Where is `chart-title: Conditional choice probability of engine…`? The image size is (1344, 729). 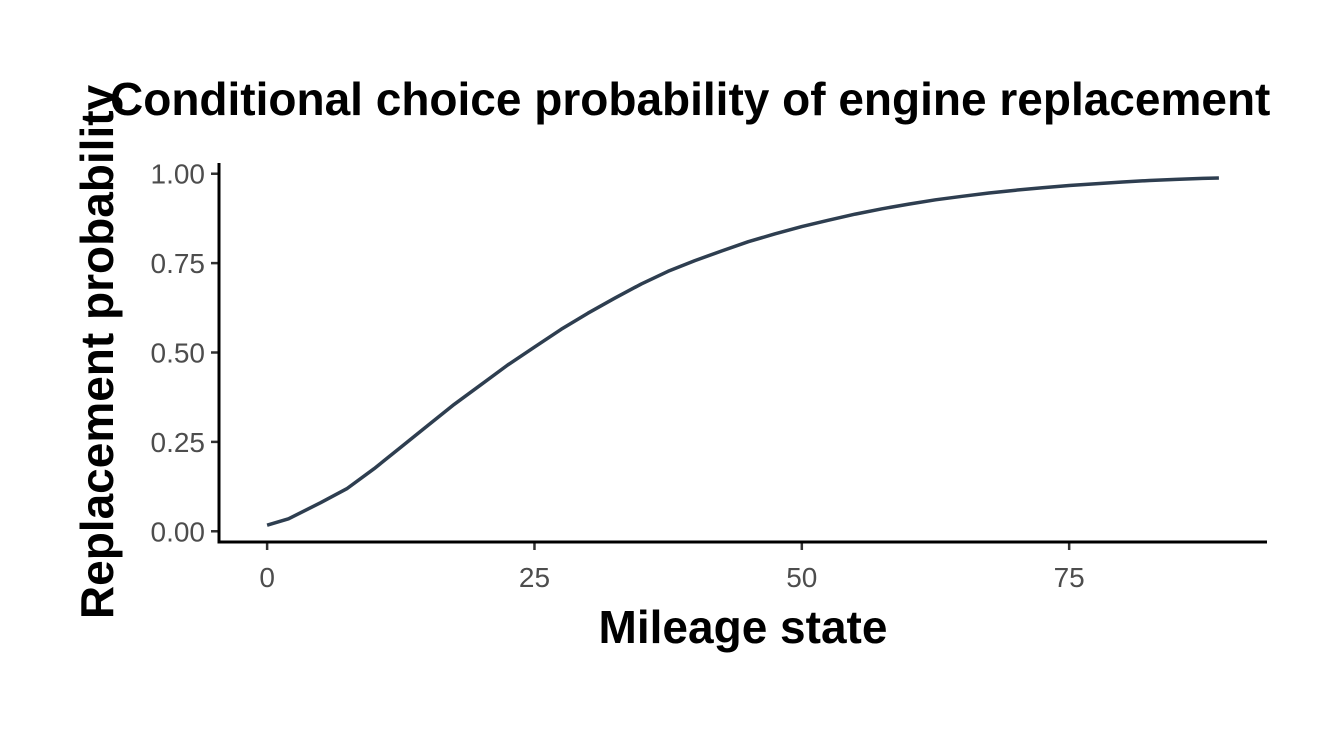 chart-title: Conditional choice probability of engine… is located at coordinates (690, 99).